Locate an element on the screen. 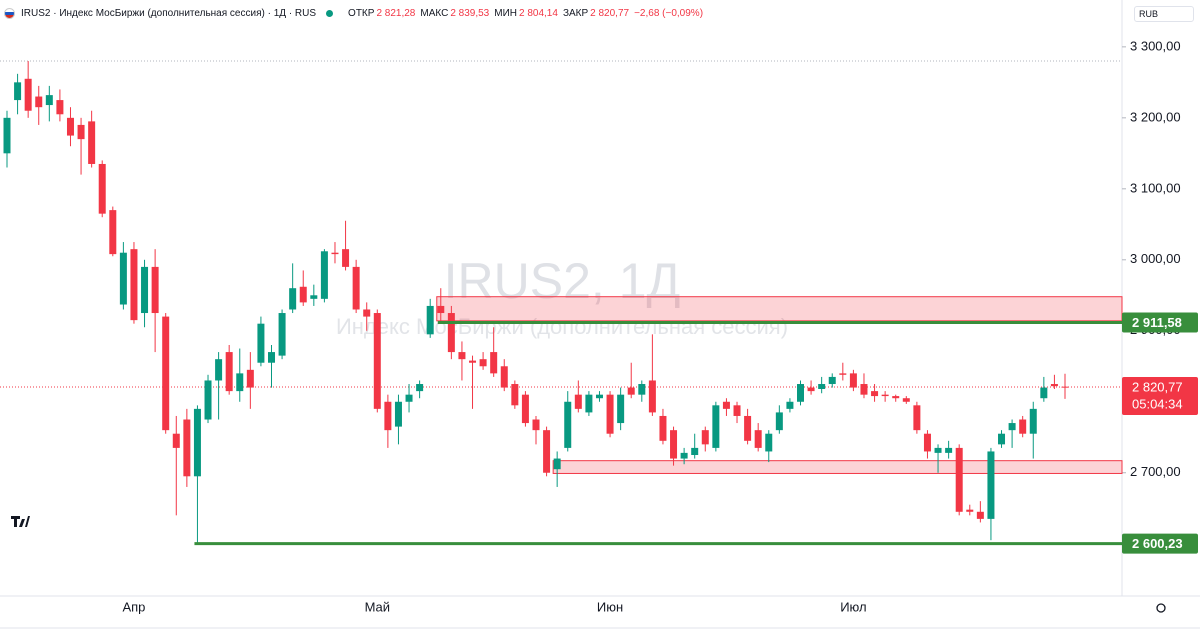 The width and height of the screenshot is (1200, 634). ohlc-key: ЗАКР is located at coordinates (575, 13).